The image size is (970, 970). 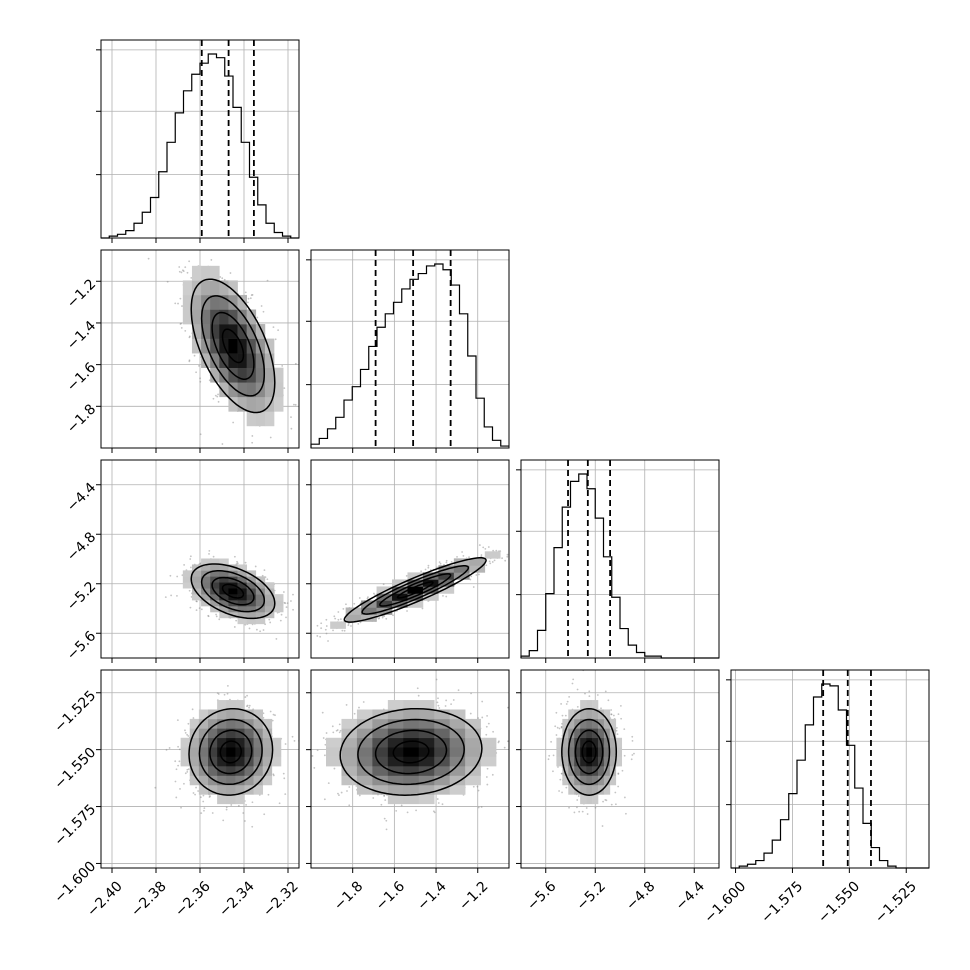 What do you see at coordinates (620, 769) in the screenshot?
I see `panel-frame` at bounding box center [620, 769].